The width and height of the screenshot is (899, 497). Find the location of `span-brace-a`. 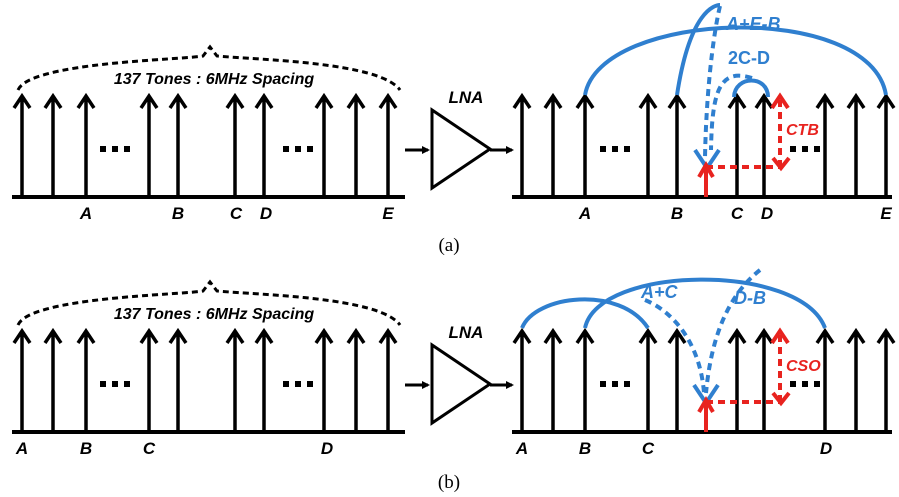

span-brace-a is located at coordinates (209, 67).